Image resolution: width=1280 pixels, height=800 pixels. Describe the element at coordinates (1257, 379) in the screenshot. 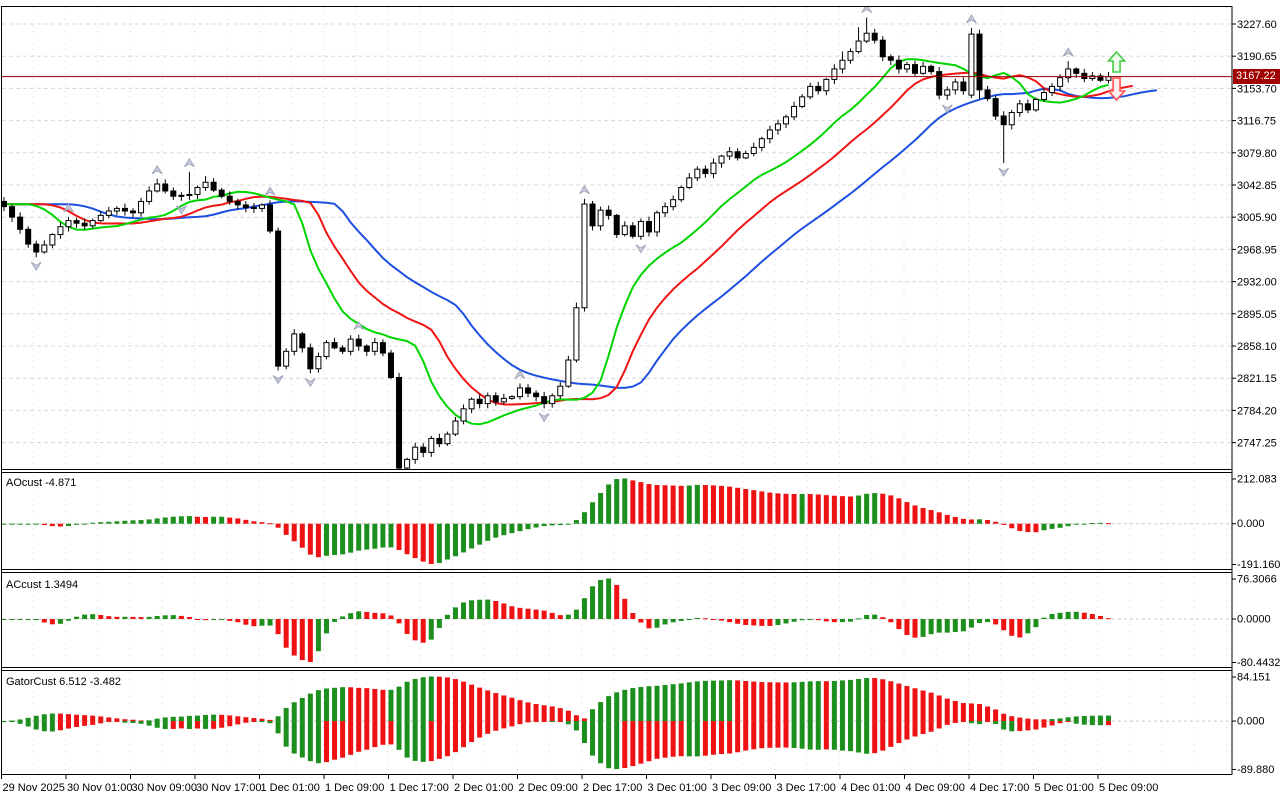

I see `svg-text: 2821.15` at that location.